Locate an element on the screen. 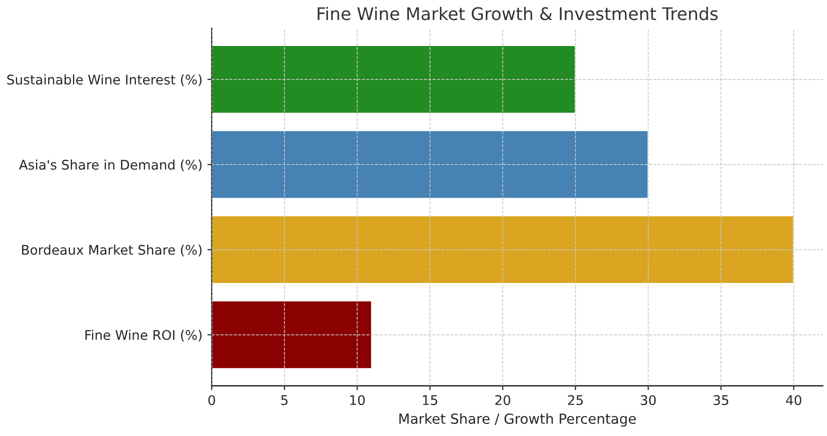 This screenshot has height=436, width=827. x-tick-label: 35 is located at coordinates (721, 400).